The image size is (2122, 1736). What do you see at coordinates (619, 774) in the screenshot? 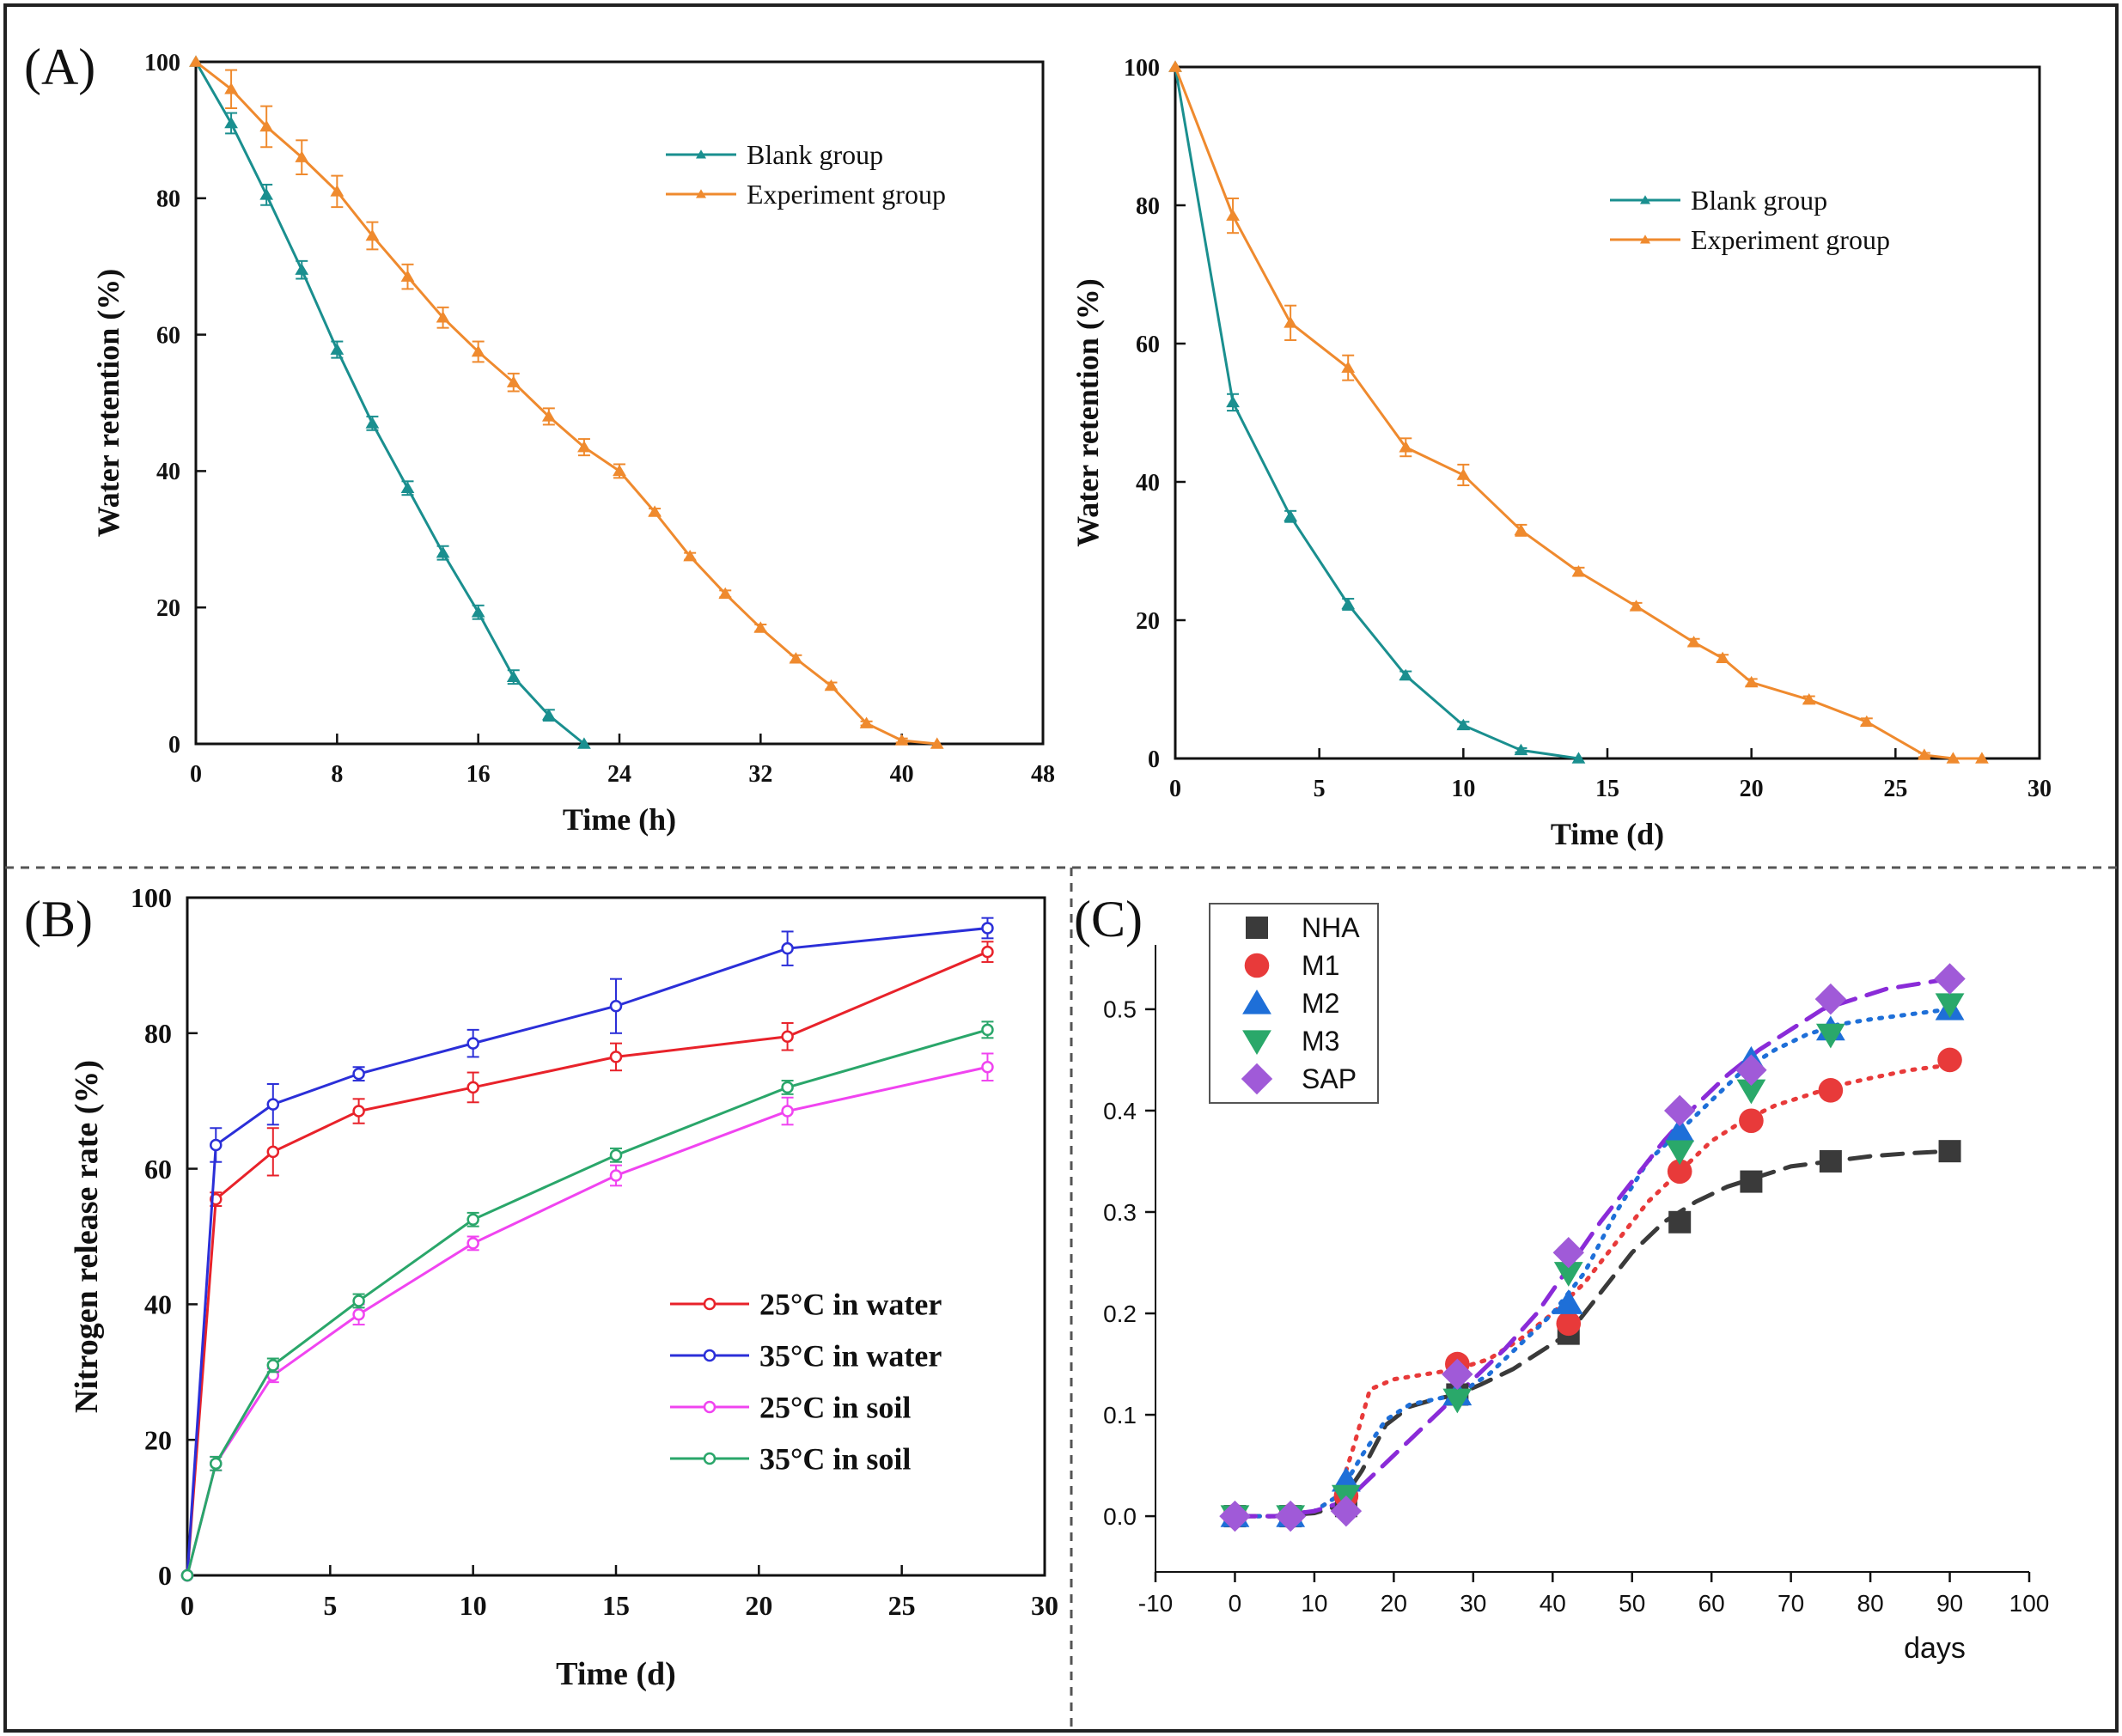
I see `x-tick-label: 24` at bounding box center [619, 774].